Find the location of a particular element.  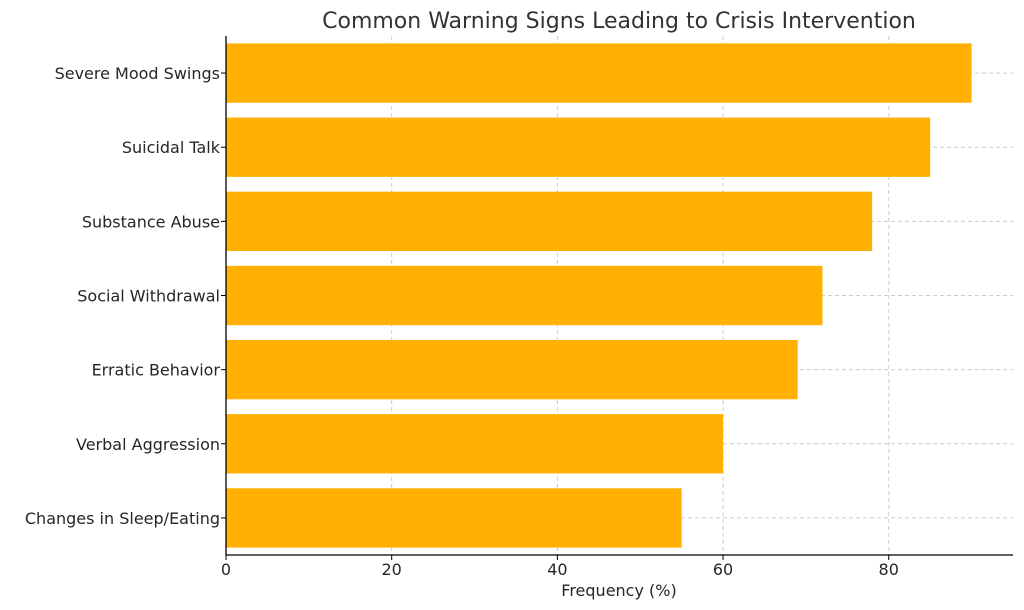

x-tick-label: 0 is located at coordinates (226, 569).